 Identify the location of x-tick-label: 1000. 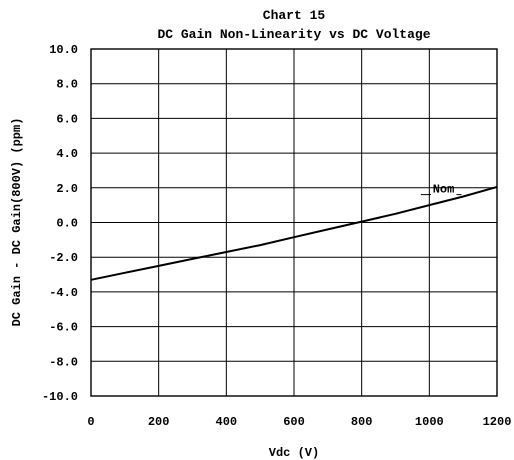
(429, 422).